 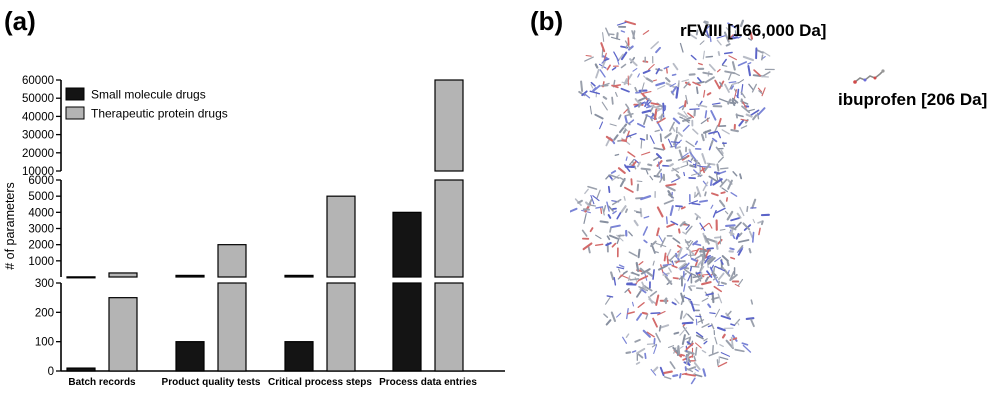 What do you see at coordinates (44, 313) in the screenshot?
I see `y-tick-label: 200` at bounding box center [44, 313].